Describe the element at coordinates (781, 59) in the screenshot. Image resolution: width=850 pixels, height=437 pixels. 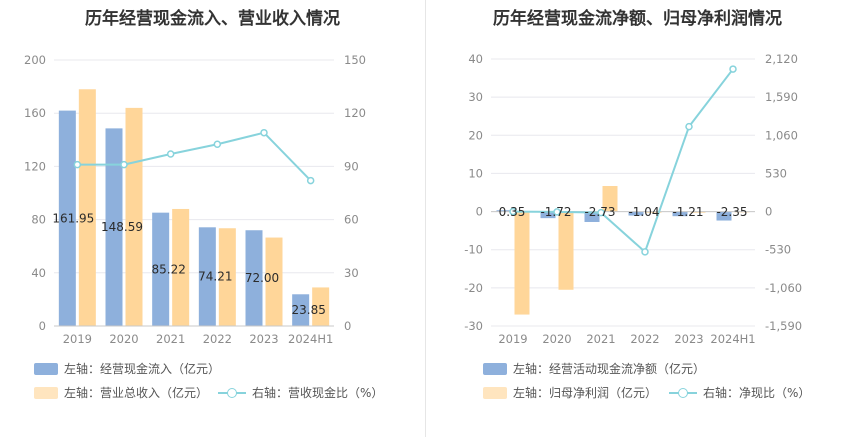
I see `y-right-tick-label: 2,120` at that location.